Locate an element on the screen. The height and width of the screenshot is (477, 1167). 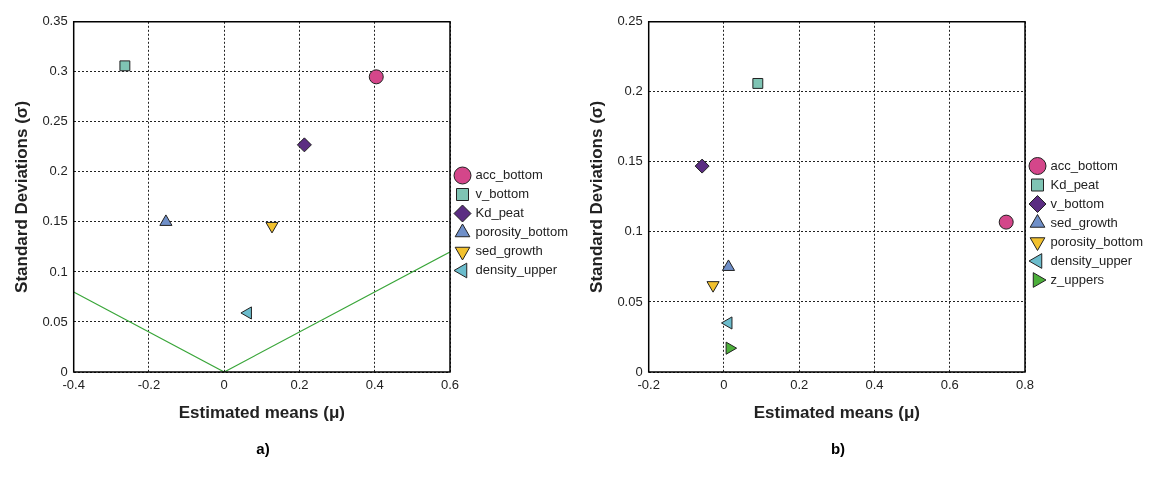
text: a) is located at coordinates (263, 448).